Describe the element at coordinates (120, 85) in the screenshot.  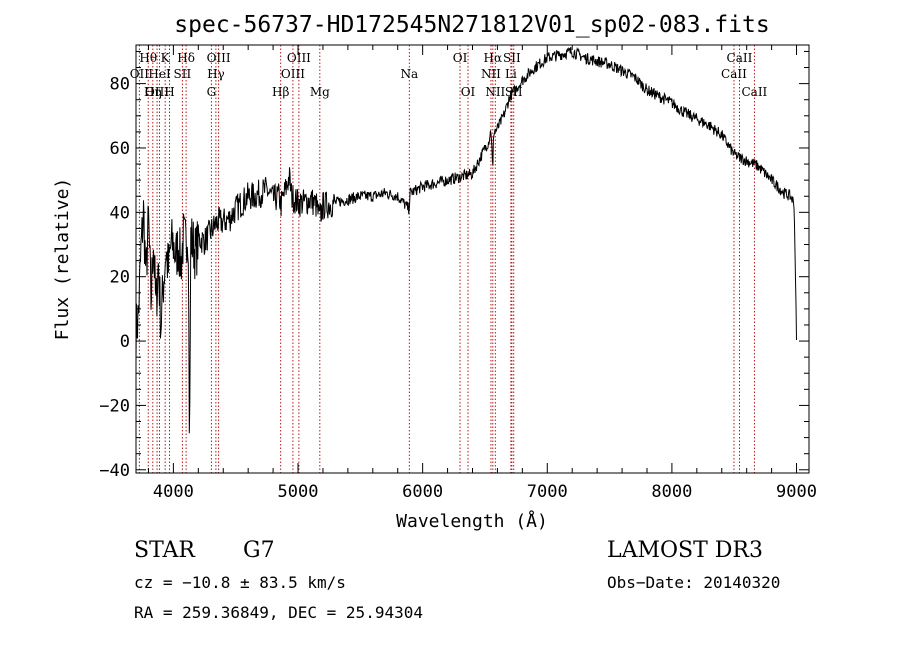
I see `y-tick-label: 80` at that location.